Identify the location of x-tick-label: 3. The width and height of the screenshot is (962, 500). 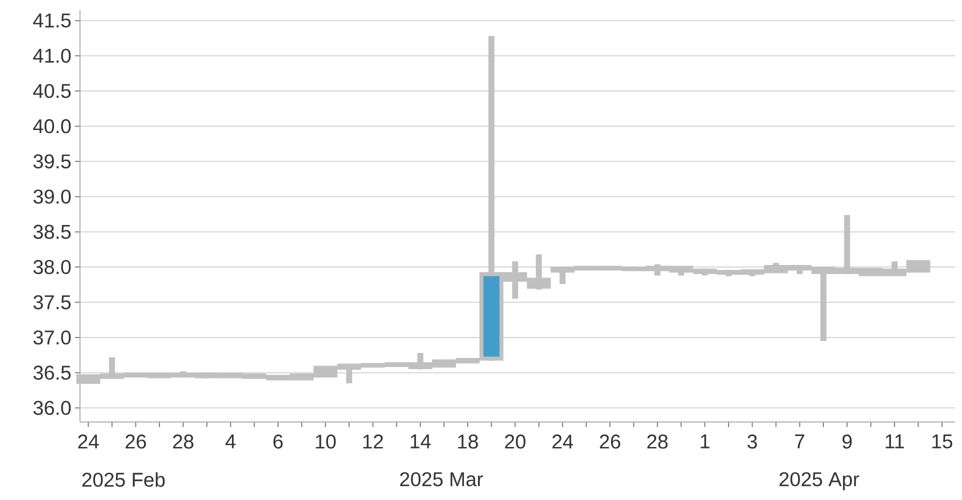
(752, 441).